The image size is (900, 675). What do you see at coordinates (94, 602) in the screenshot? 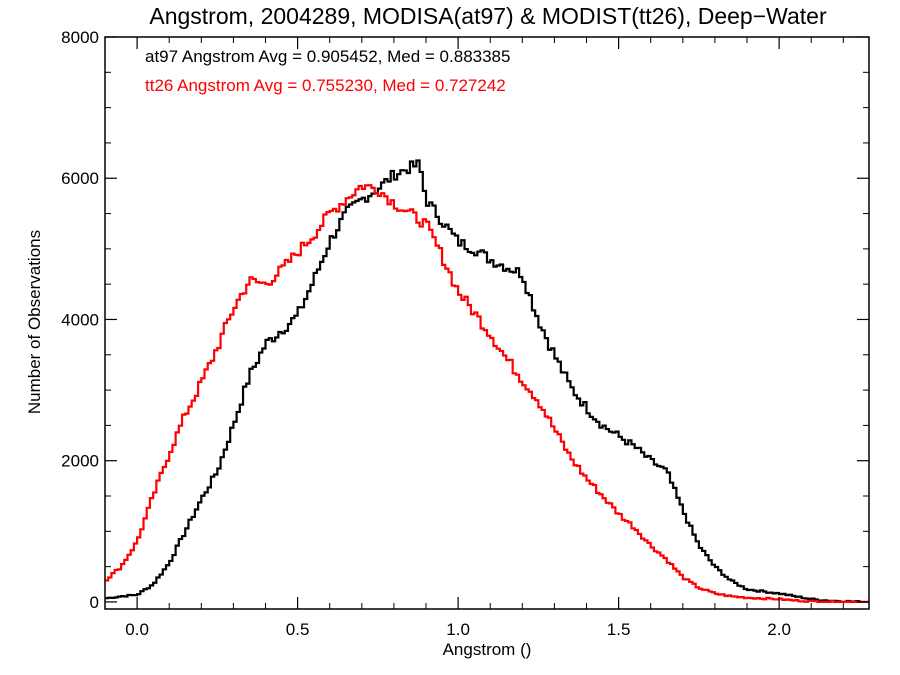
I see `y-tick-label: 0` at bounding box center [94, 602].